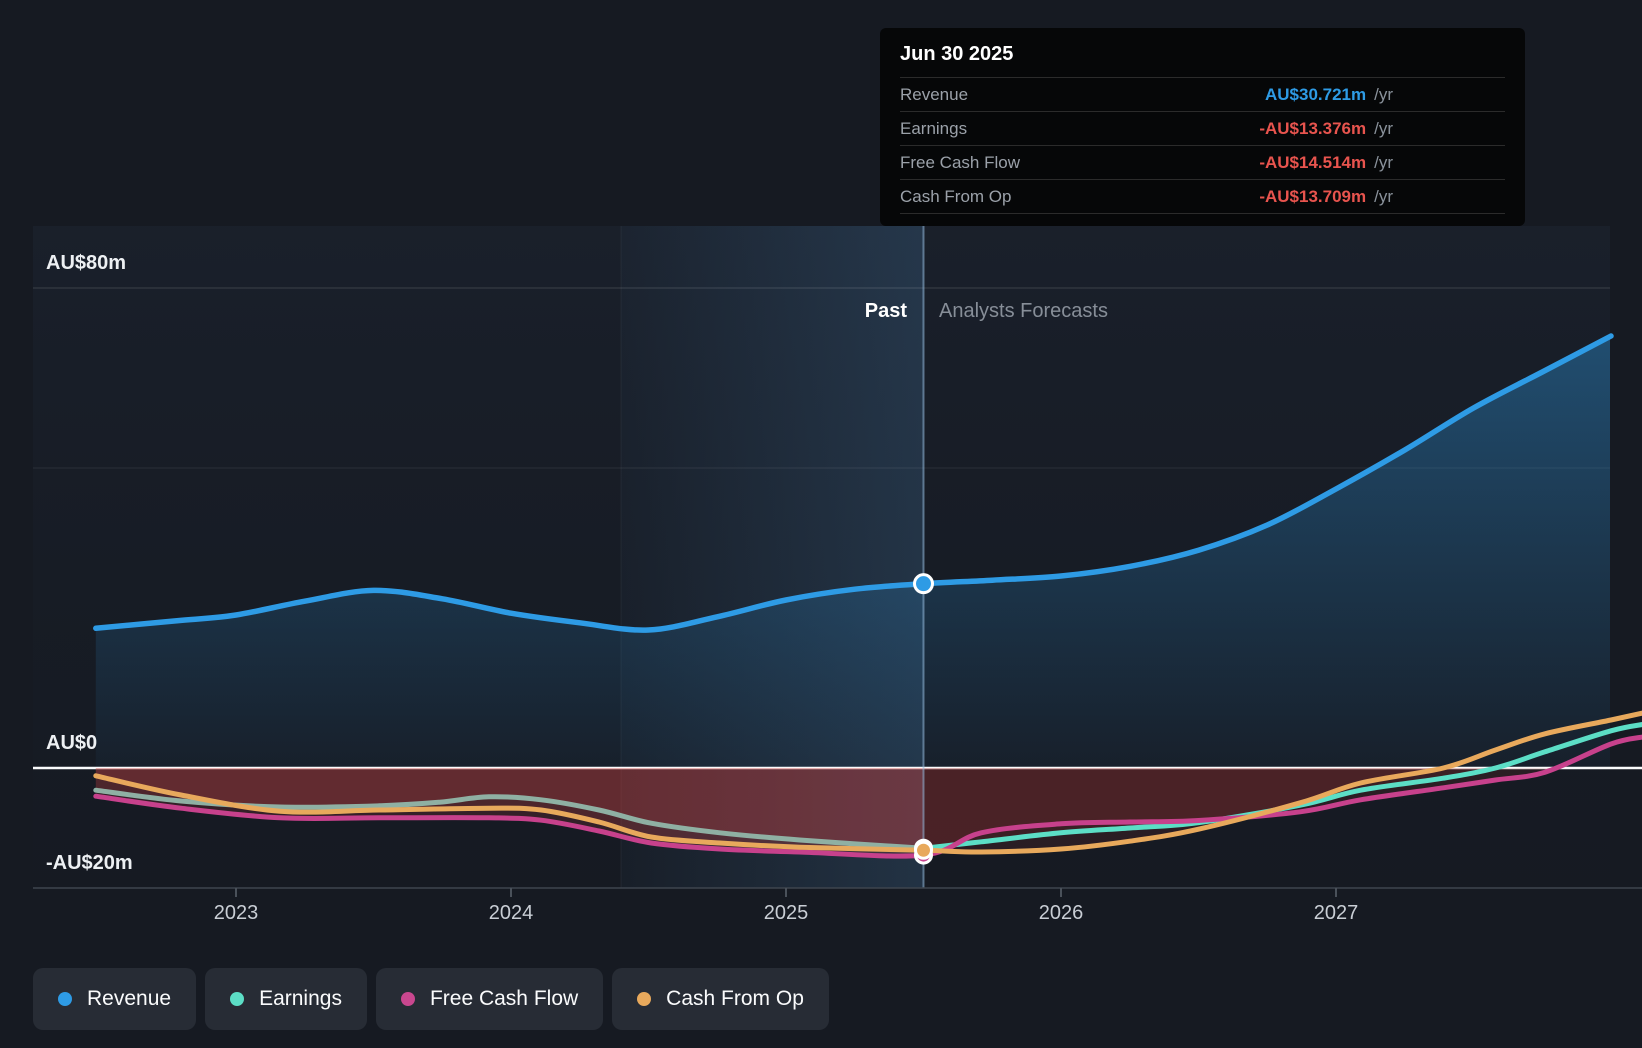 This screenshot has height=1048, width=1642. Describe the element at coordinates (504, 998) in the screenshot. I see `legend-label: Free Cash Flow` at that location.